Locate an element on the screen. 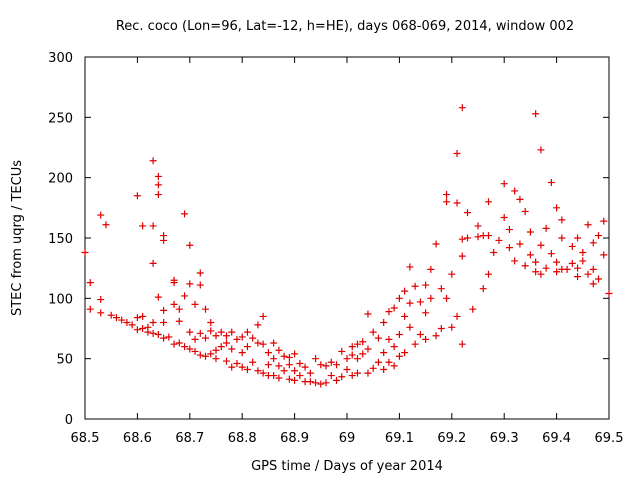 The width and height of the screenshot is (640, 480). y-tick-label: 300 is located at coordinates (60, 58).